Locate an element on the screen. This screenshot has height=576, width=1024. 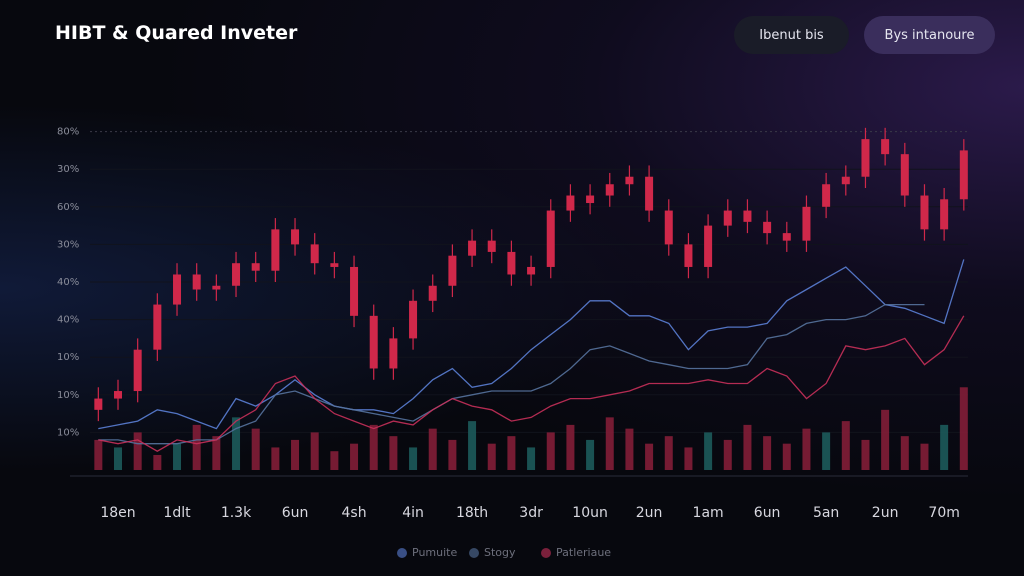
button: Bys intanoure is located at coordinates (929, 35).